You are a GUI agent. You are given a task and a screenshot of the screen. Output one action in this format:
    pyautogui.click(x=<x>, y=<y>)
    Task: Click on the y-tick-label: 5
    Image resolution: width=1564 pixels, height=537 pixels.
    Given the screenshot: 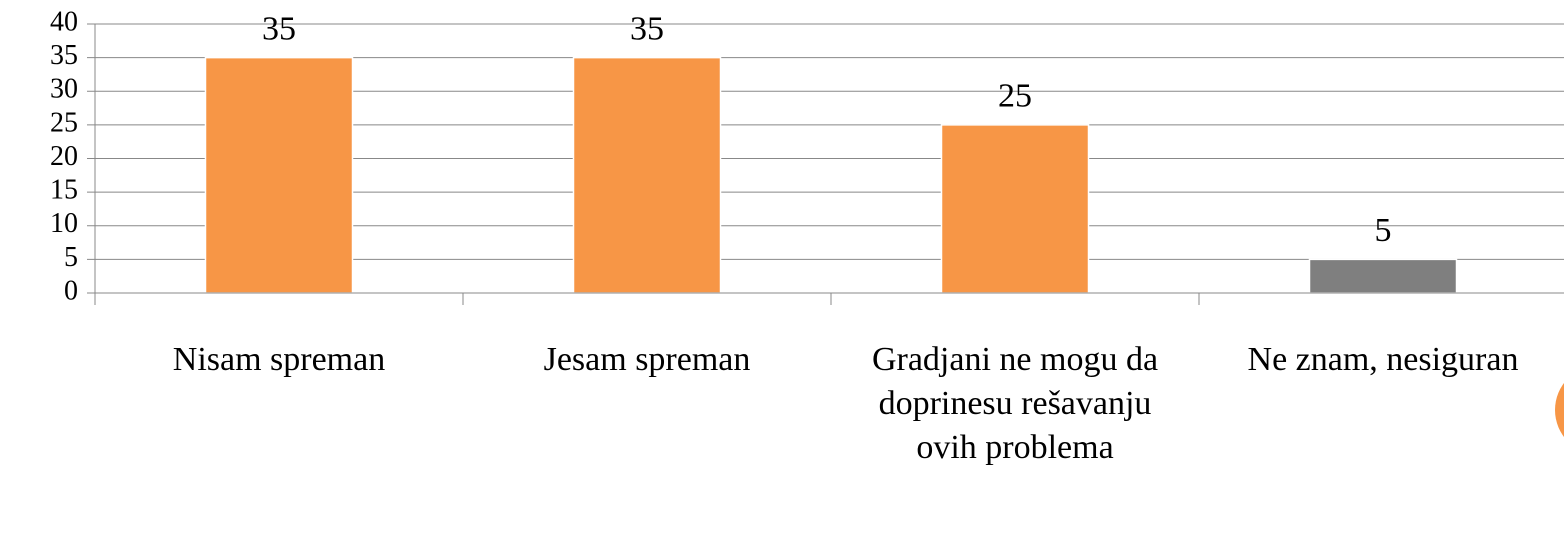 What is the action you would take?
    pyautogui.click(x=71, y=257)
    